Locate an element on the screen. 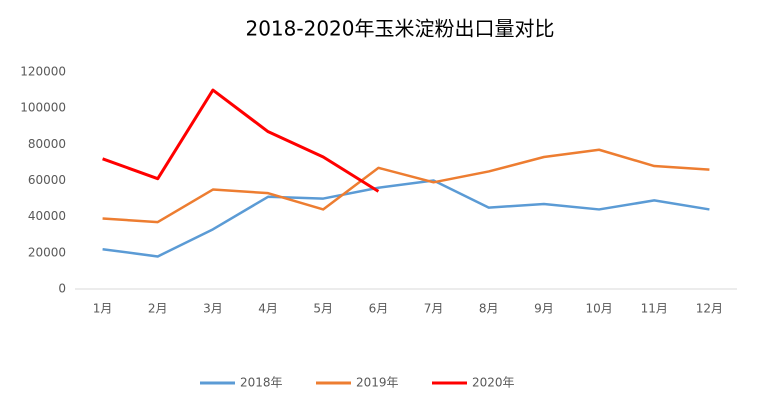 This screenshot has height=415, width=759. x-tick-label: 1月 is located at coordinates (103, 309).